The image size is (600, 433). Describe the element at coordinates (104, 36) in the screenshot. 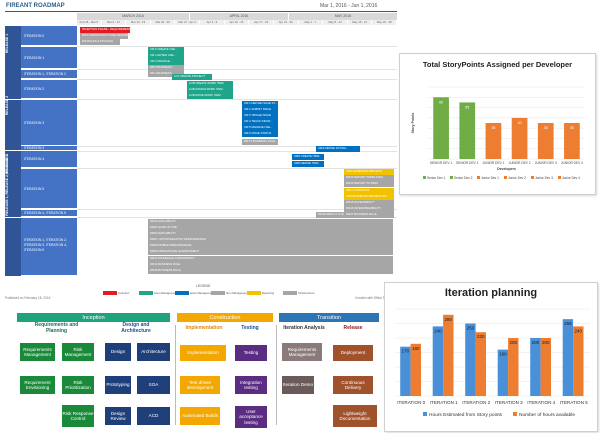

I see `roadmap-task-bar: DM FI INFRASTRUCTURE REQUIREMENT` at that location.